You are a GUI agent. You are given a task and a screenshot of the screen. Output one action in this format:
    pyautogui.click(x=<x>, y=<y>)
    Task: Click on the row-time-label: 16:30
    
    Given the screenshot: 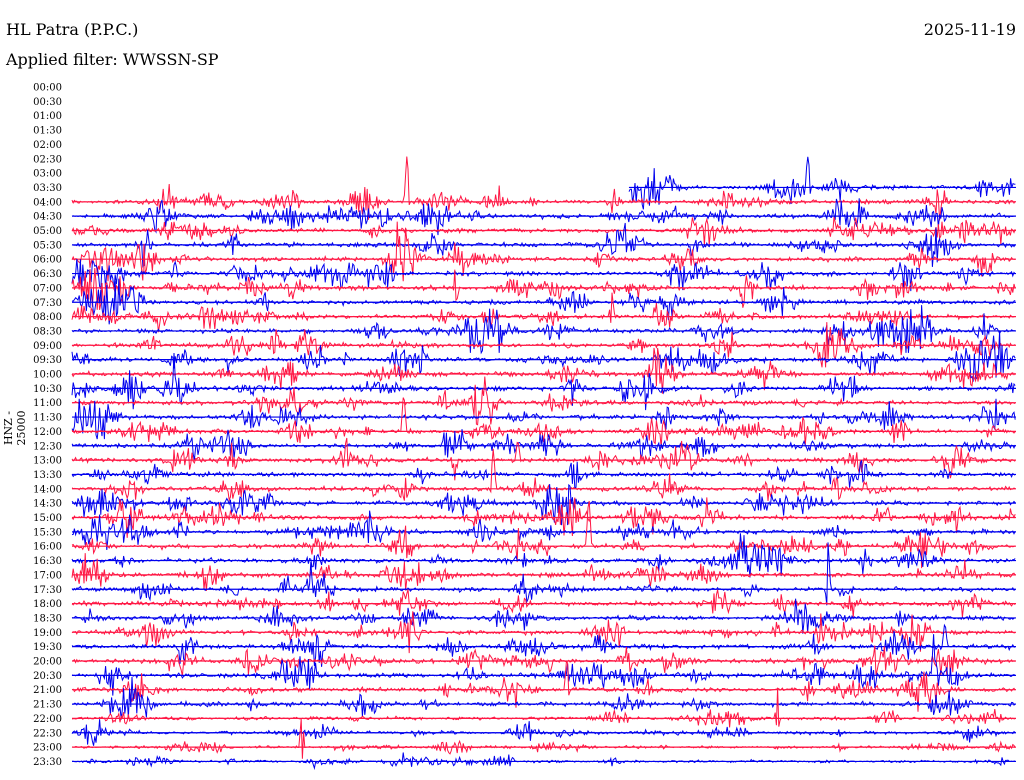 What is the action you would take?
    pyautogui.click(x=47, y=561)
    